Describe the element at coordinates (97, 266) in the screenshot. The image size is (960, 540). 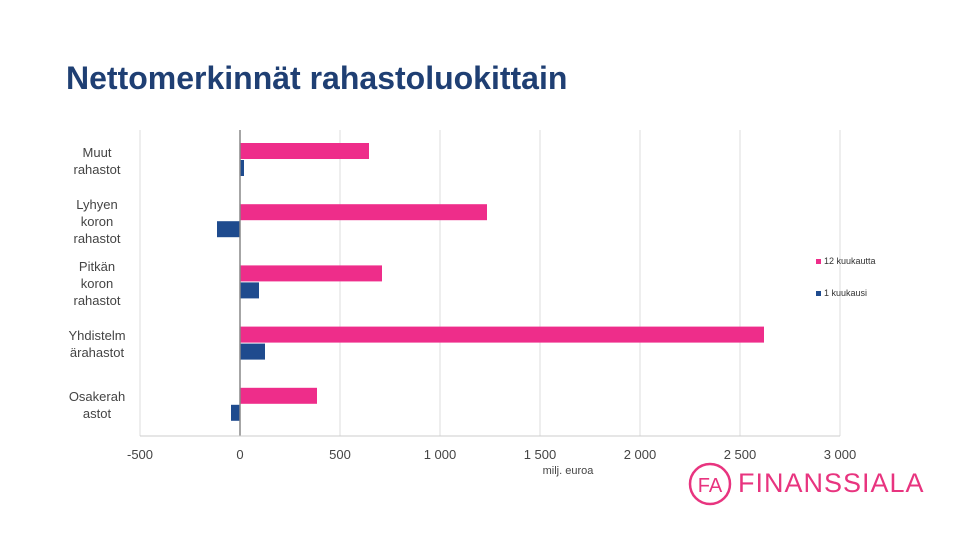
I see `category-label-line: Pitkän` at that location.